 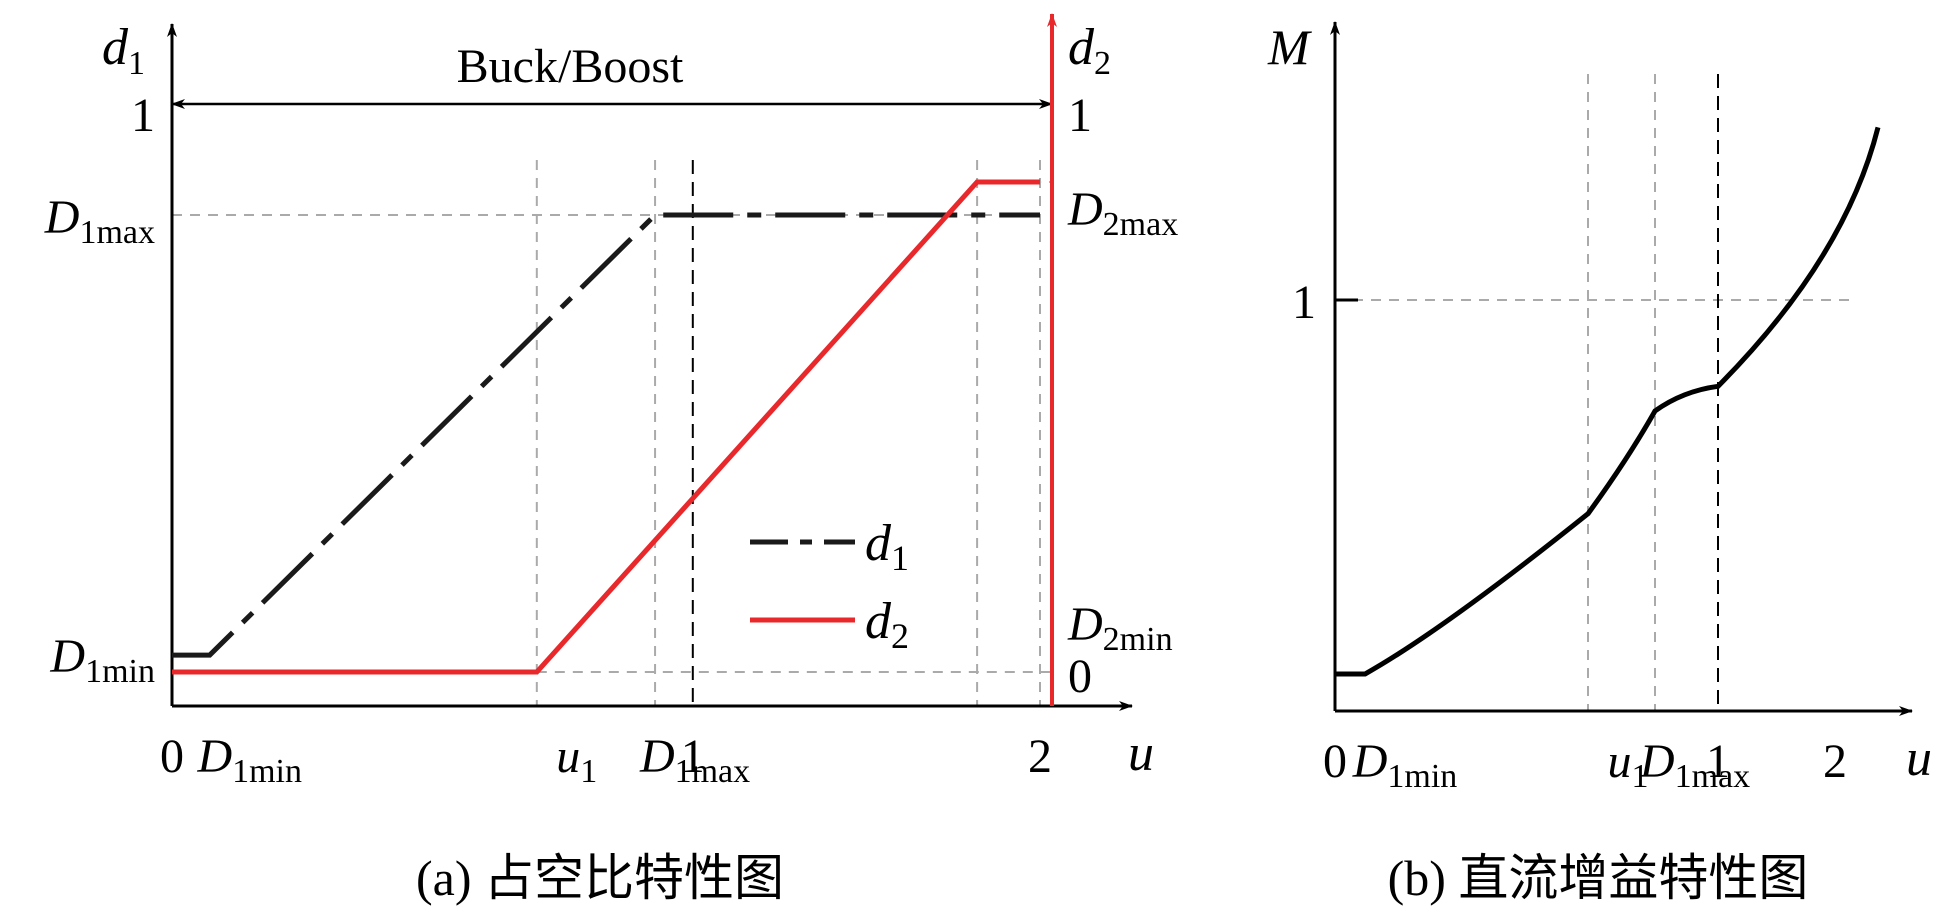 I want to click on y-tick-d1: D1min, so click(x=102, y=660).